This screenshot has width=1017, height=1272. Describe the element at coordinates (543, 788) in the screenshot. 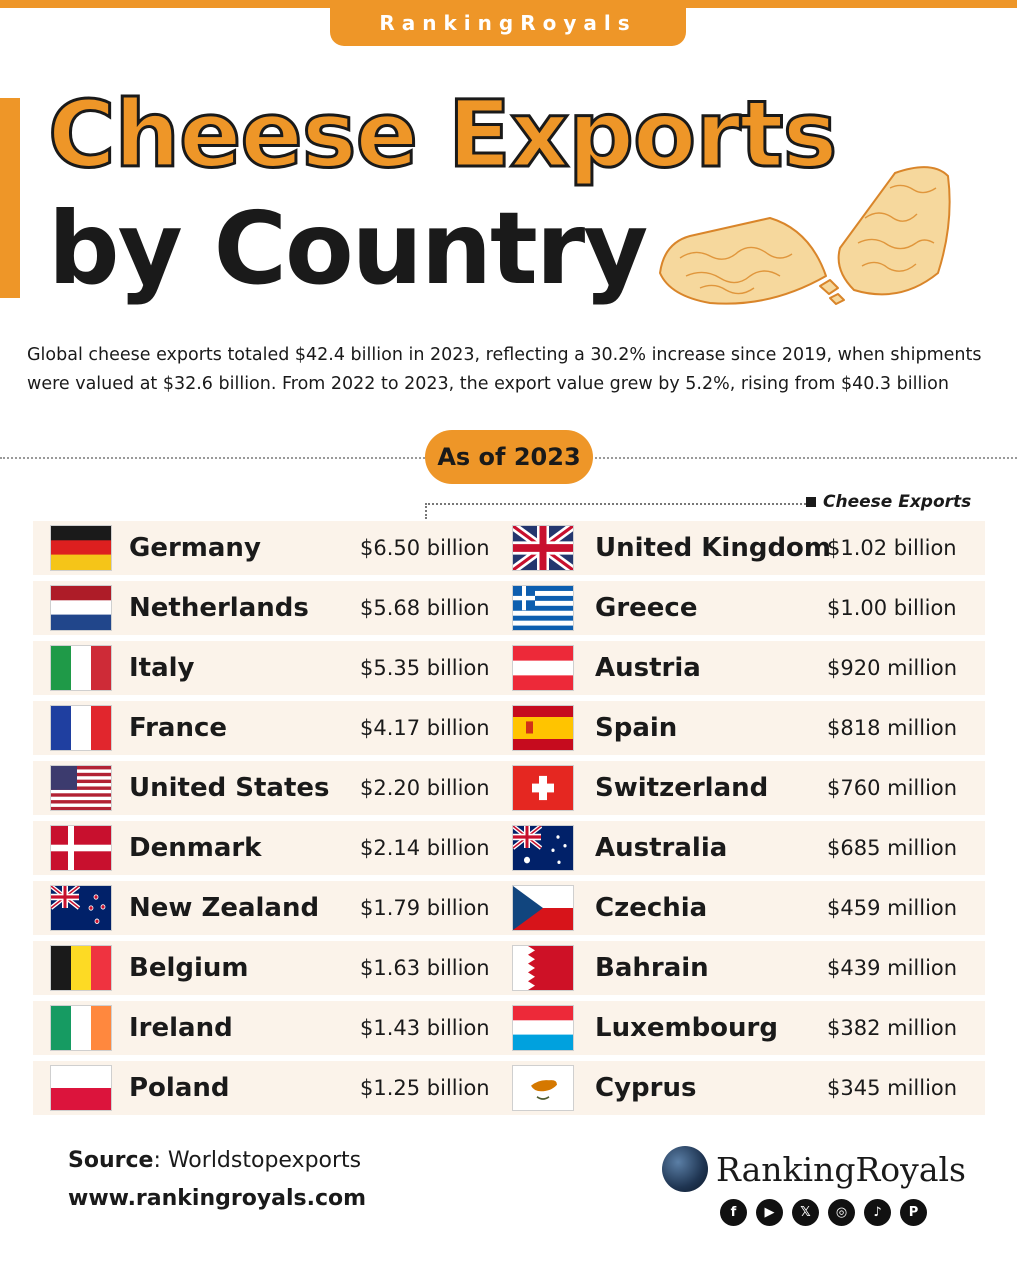

I see `switzerland-flag-icon` at that location.